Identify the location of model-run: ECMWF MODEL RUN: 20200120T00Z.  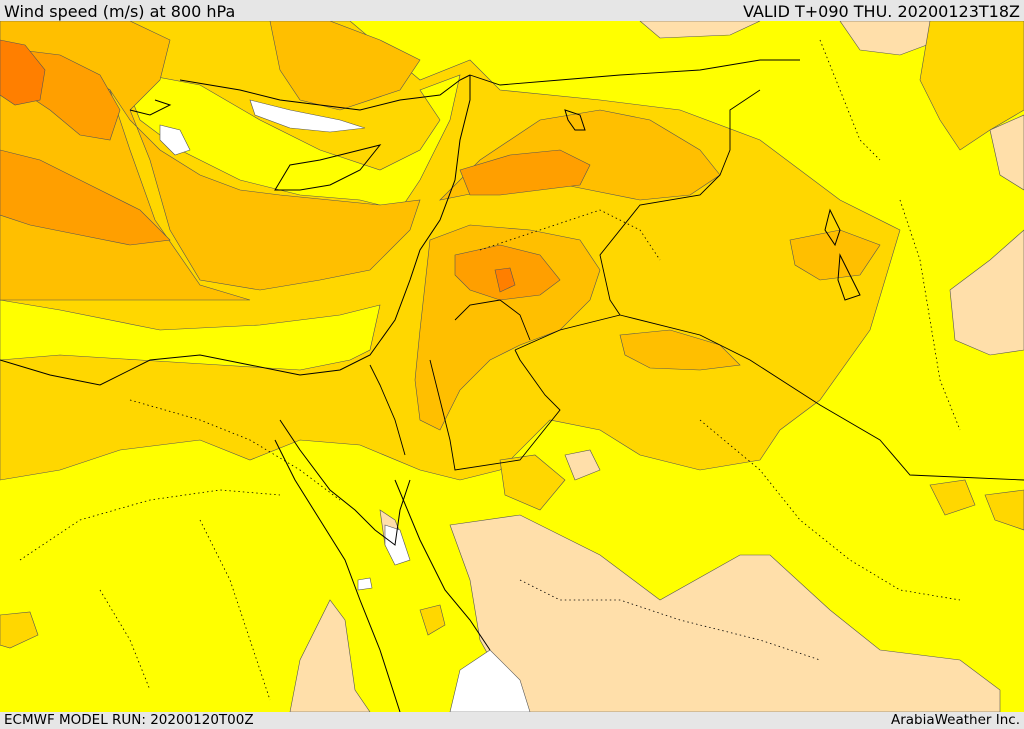
(129, 720).